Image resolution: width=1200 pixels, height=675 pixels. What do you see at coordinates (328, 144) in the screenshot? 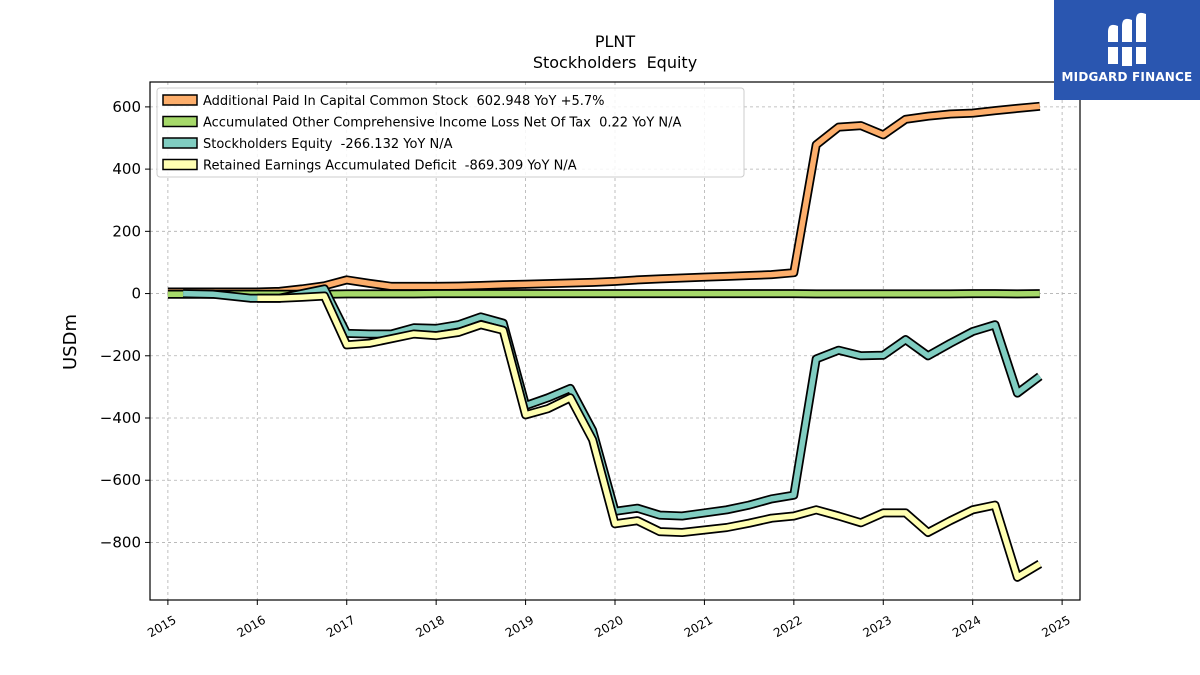
I see `legend-entry: Stockholders Equity -266.132 YoY N/A` at bounding box center [328, 144].